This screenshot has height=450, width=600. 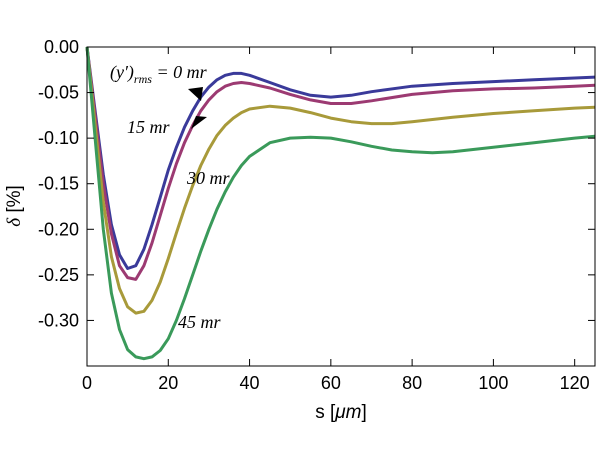 What do you see at coordinates (61, 47) in the screenshot?
I see `y-tick-label: 0.00` at bounding box center [61, 47].